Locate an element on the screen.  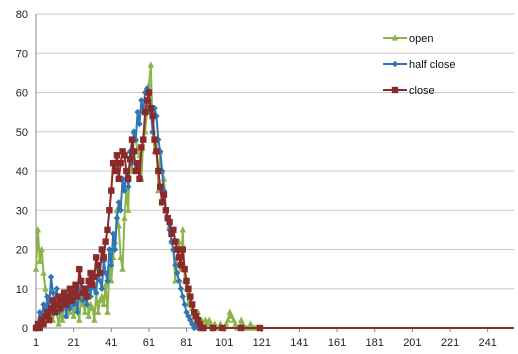
x-tick-label: 201 is located at coordinates (412, 343).